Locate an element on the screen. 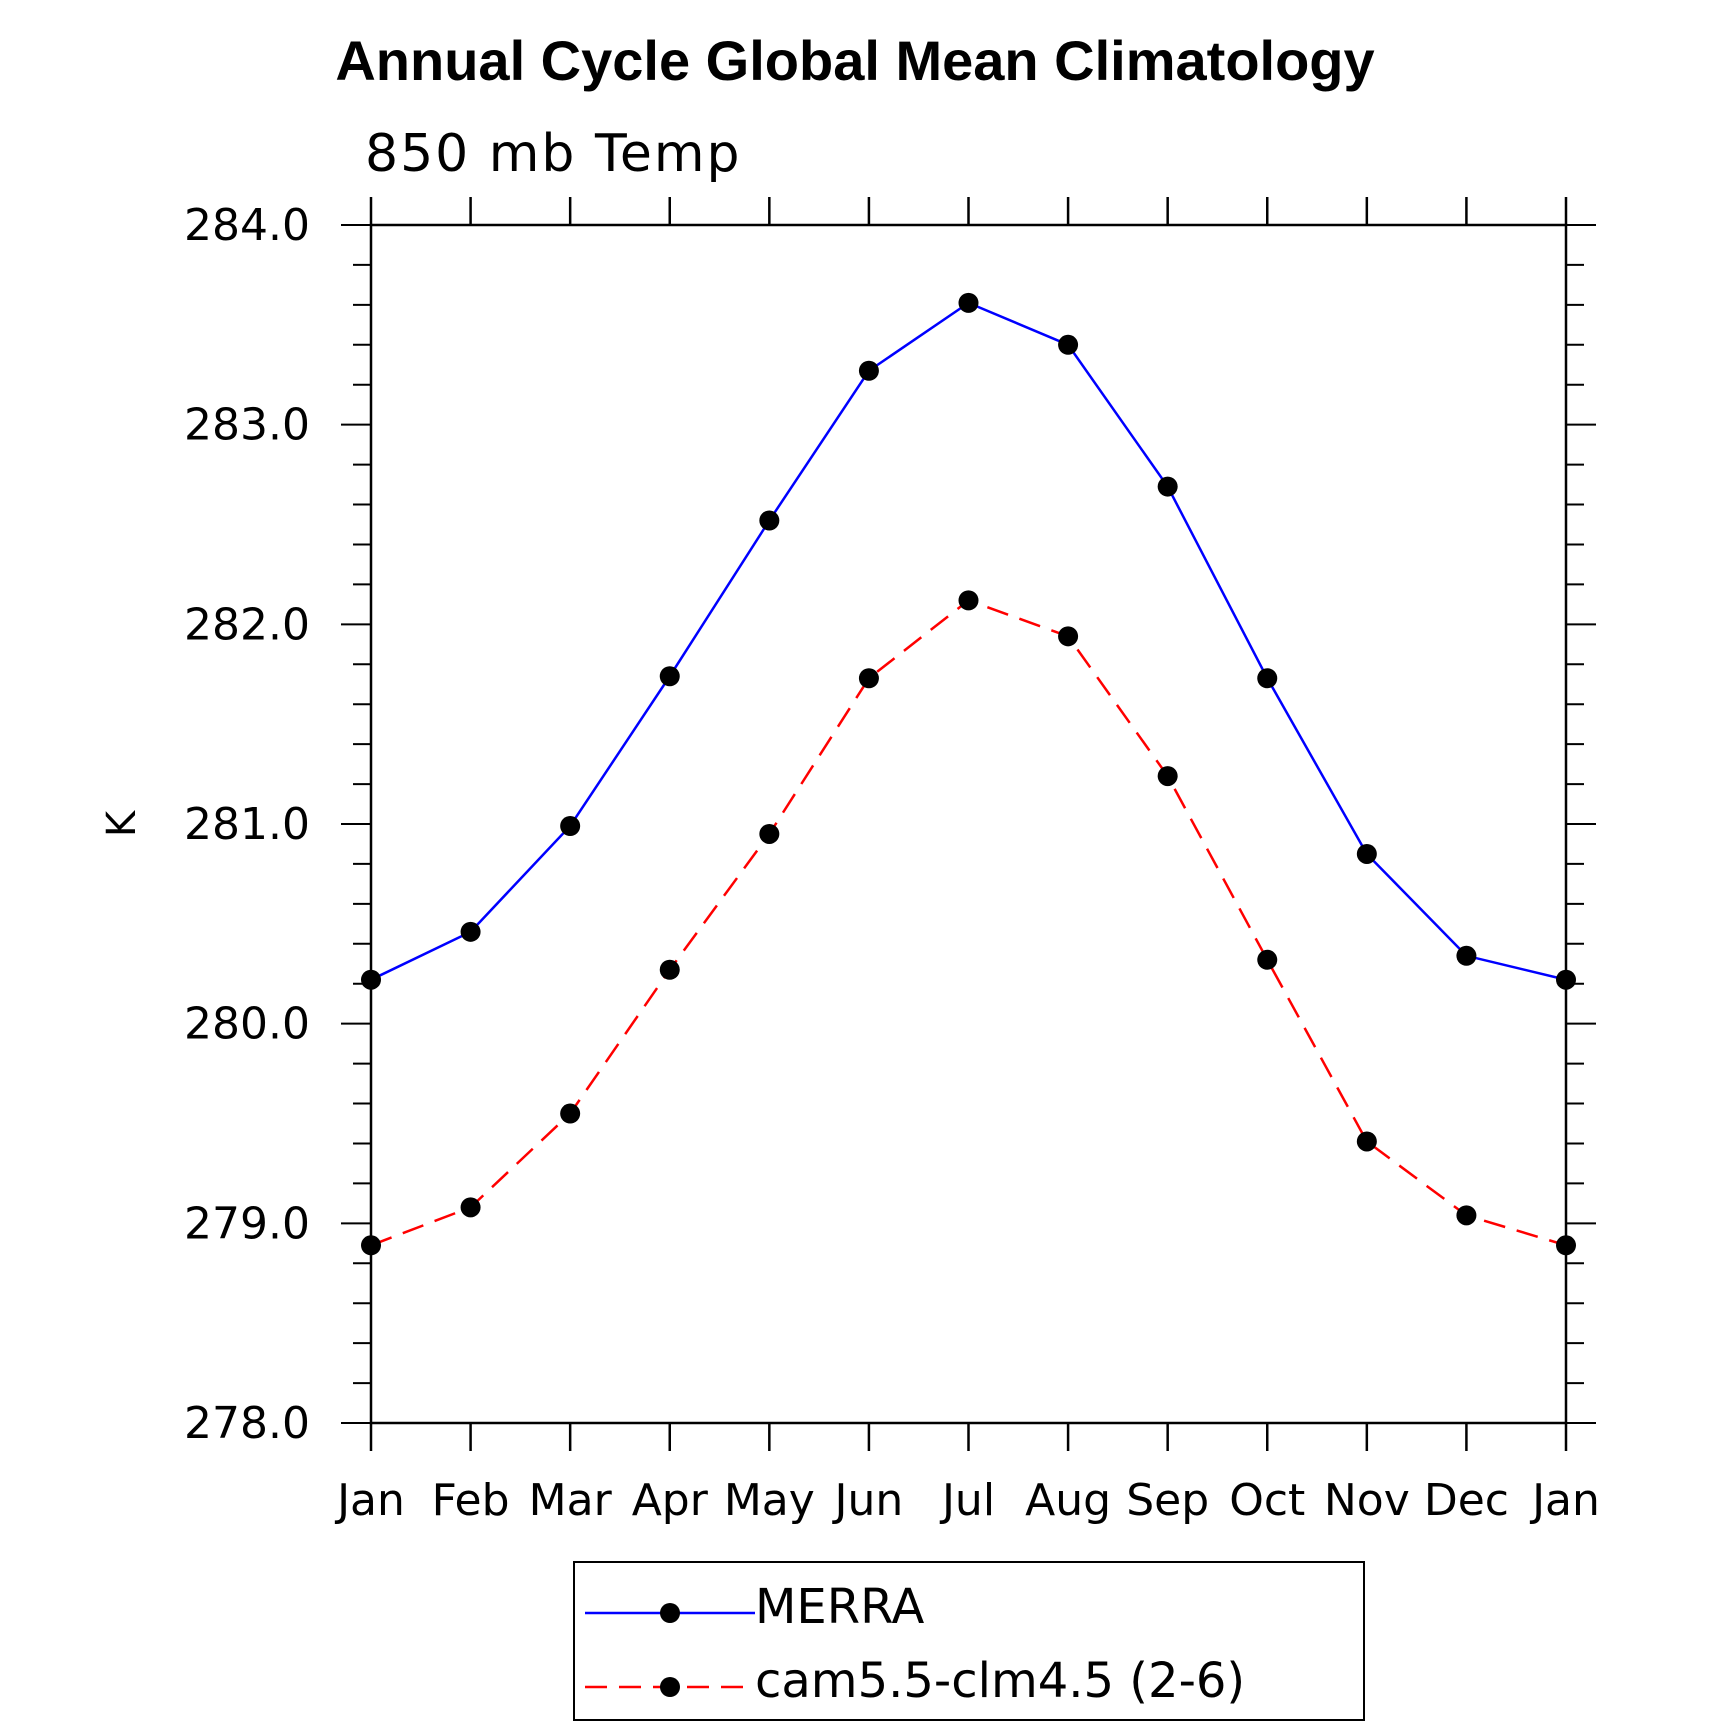 The image size is (1710, 1729). x-tick-labels: Jan Feb Mar Apr May Jun Jul Aug Sep Oct Nov Dec Jan is located at coordinates (967, 1500).